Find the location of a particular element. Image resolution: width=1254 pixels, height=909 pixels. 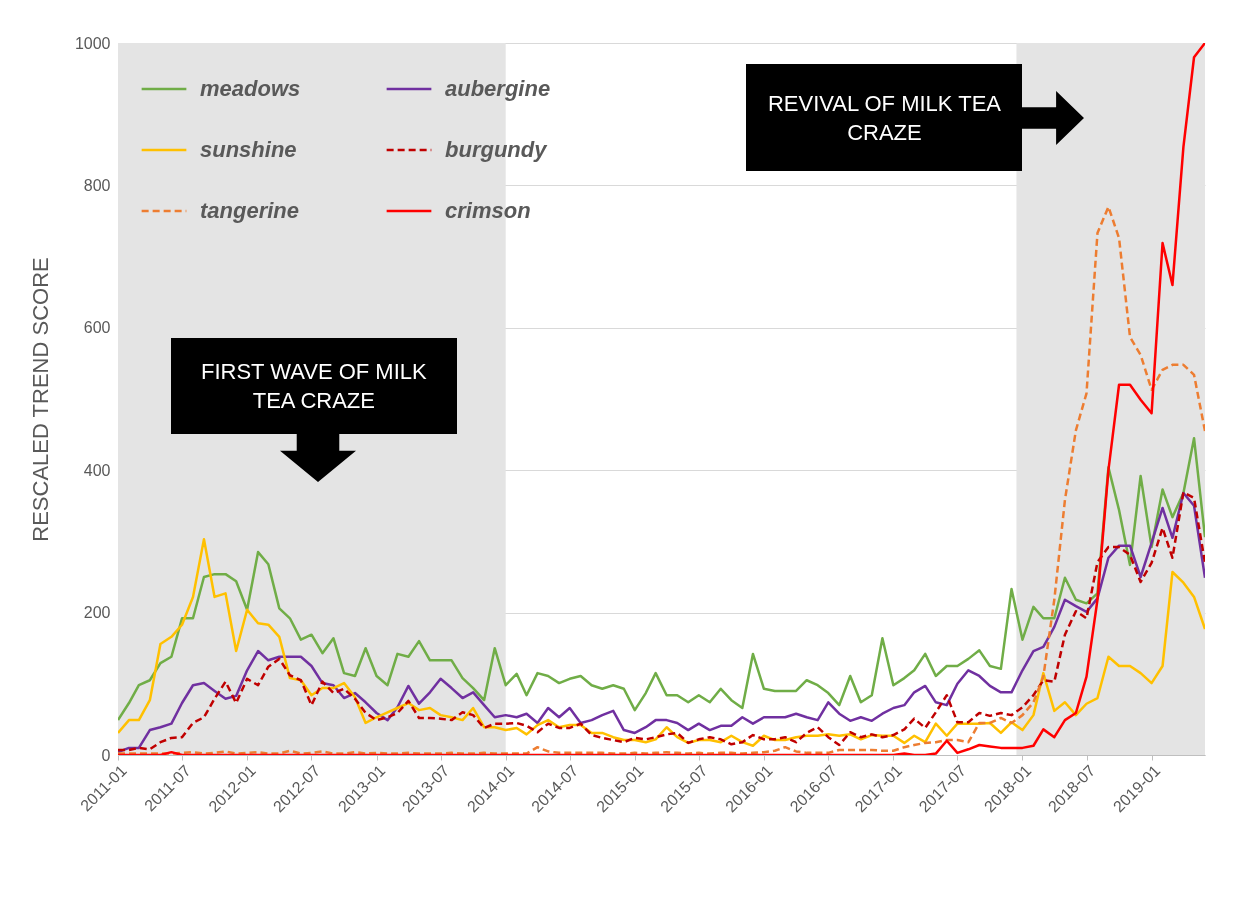

y-tick-label: 800 is located at coordinates (97, 185).